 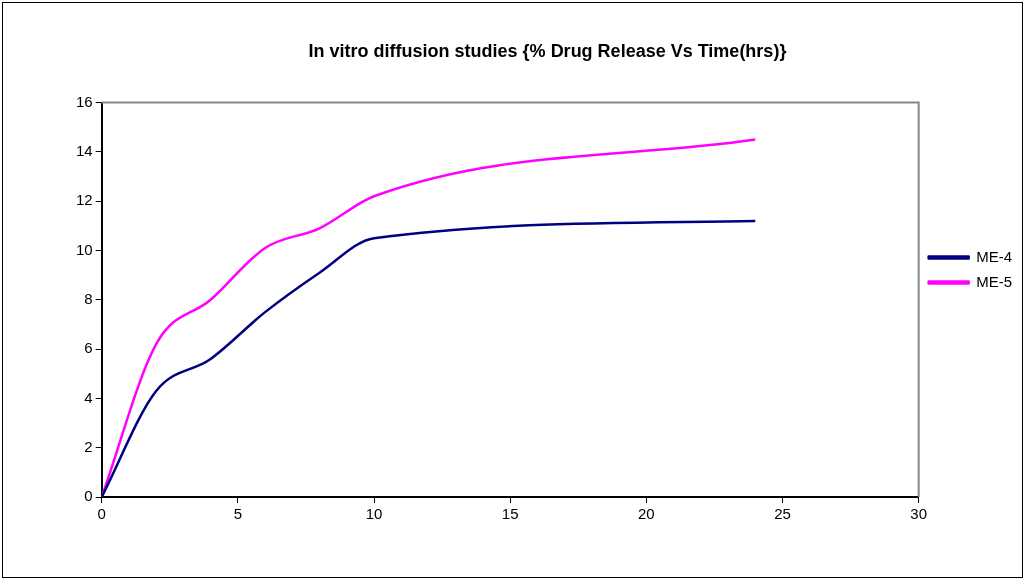 What do you see at coordinates (646, 514) in the screenshot?
I see `x-tick-label: 20` at bounding box center [646, 514].